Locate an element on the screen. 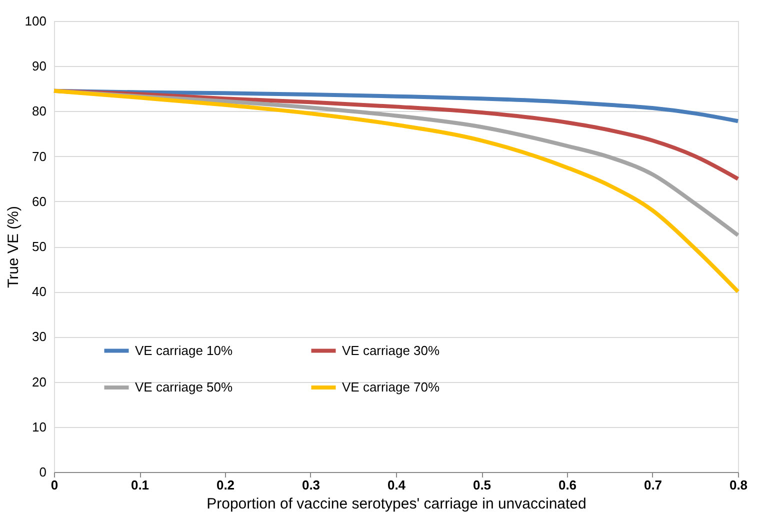 This screenshot has width=772, height=529. y-tick-label: 30 is located at coordinates (39, 336).